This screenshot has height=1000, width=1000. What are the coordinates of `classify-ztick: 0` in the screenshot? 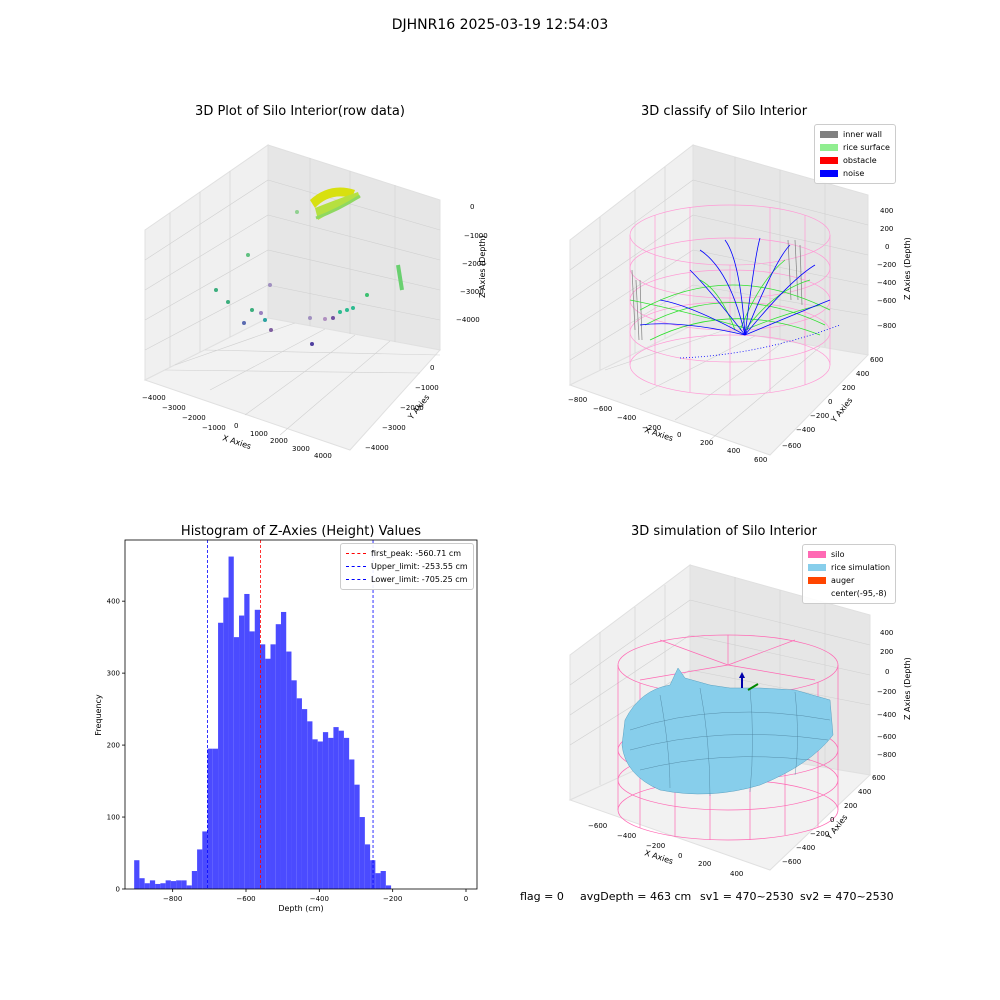 It's located at (887, 247).